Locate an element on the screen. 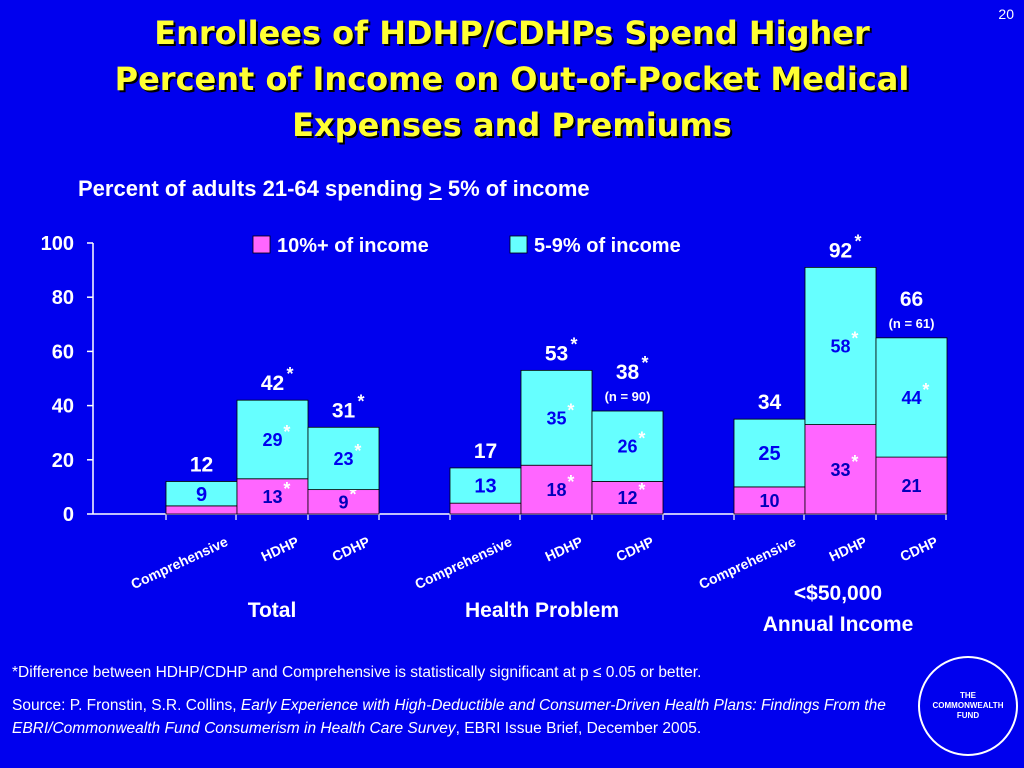 The width and height of the screenshot is (1024, 768). subtitle-before: Percent of adults 21-64 spending is located at coordinates (253, 188).